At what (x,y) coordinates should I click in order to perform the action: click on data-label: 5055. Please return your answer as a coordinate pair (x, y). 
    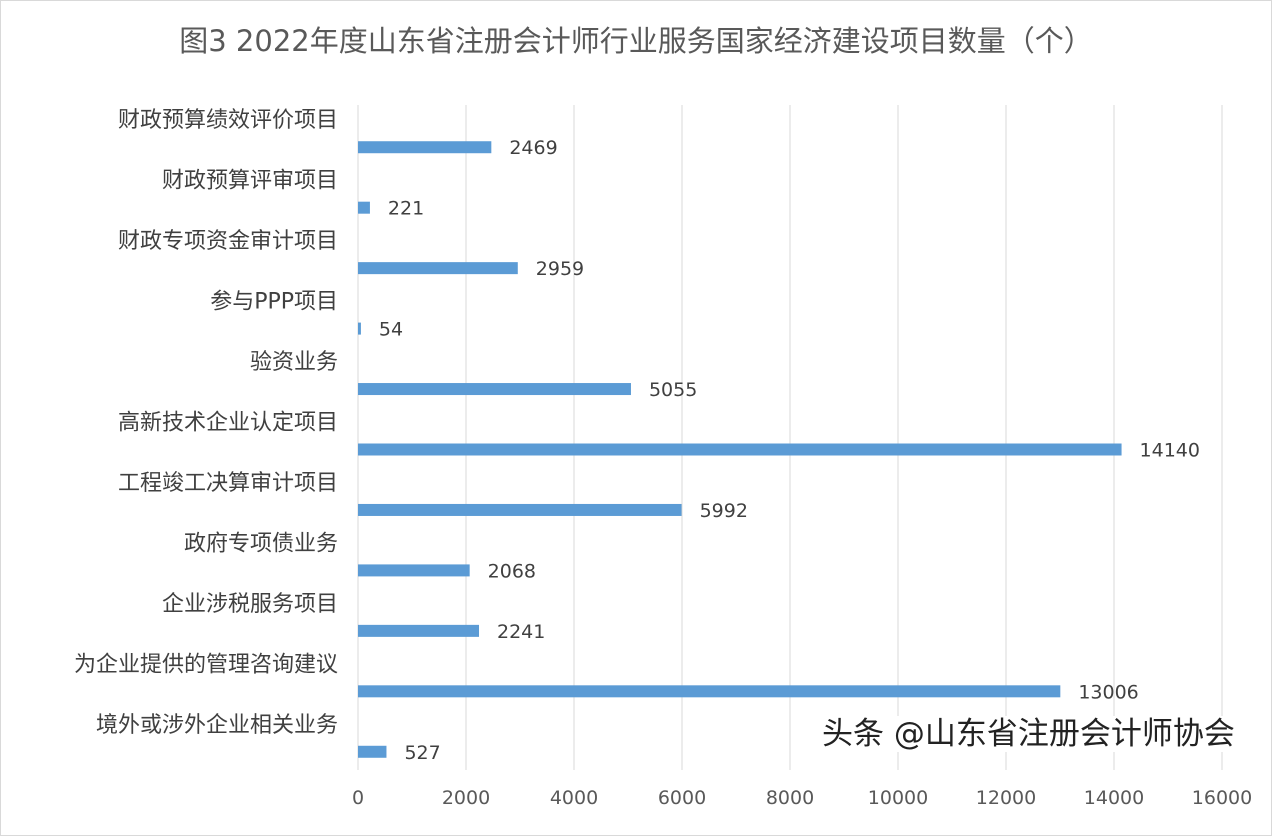
    Looking at the image, I should click on (673, 390).